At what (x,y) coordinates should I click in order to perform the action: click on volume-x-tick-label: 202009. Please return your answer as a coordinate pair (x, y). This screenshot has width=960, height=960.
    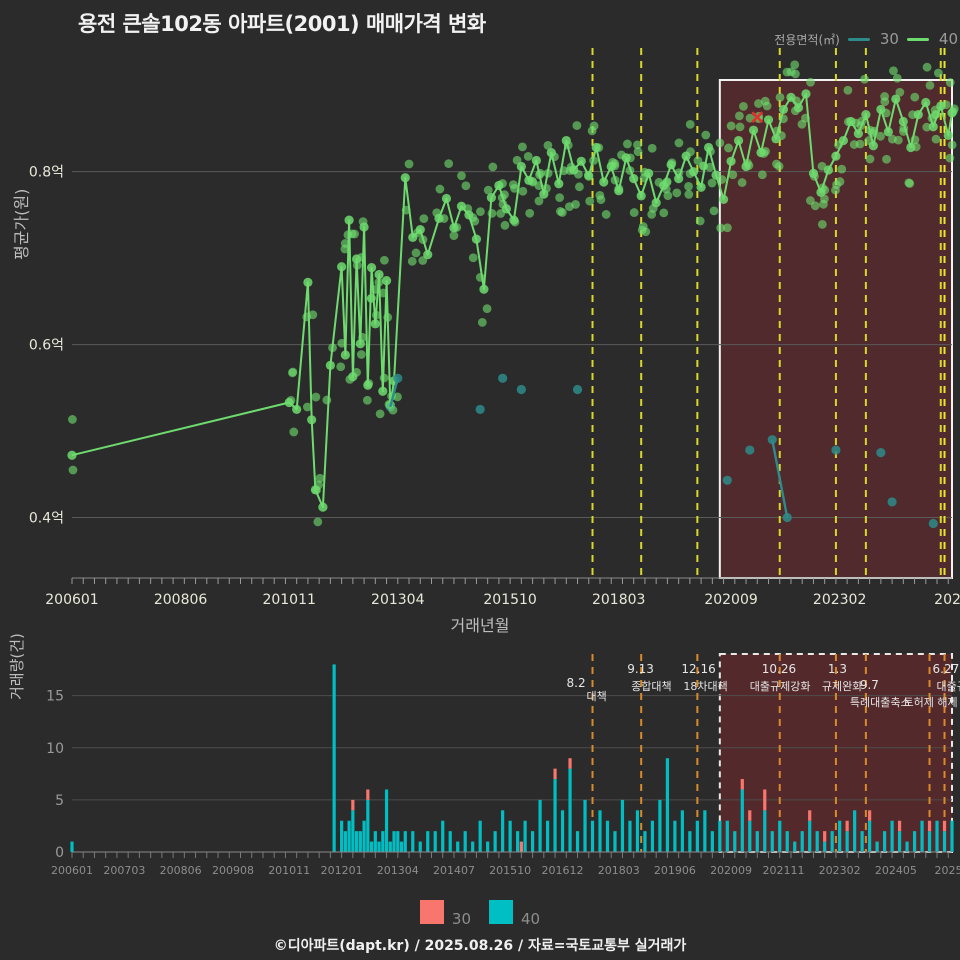
    Looking at the image, I should click on (731, 870).